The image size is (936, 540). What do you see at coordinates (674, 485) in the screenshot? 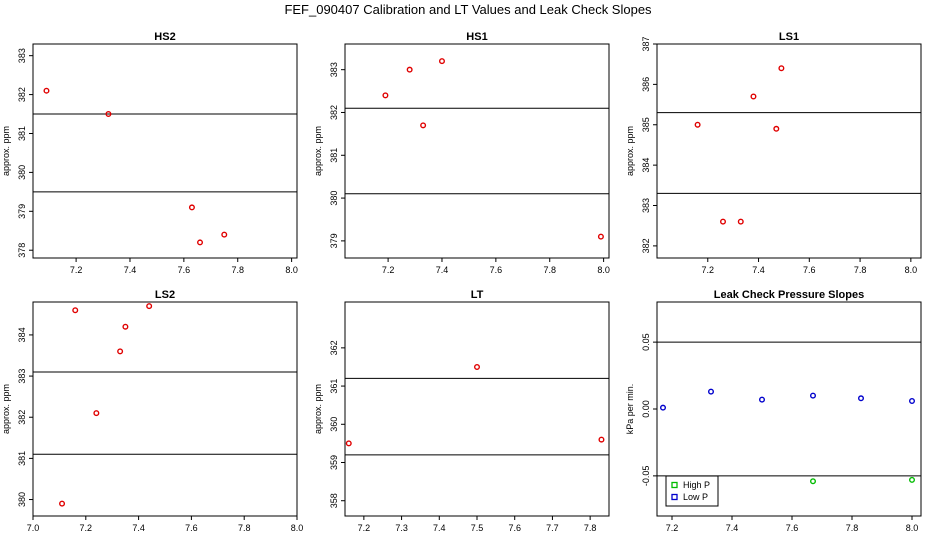
I see `legend-marker` at bounding box center [674, 485].